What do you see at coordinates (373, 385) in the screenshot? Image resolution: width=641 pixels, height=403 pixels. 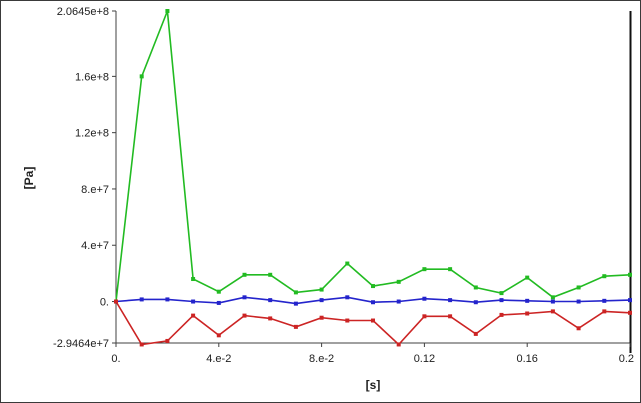 I see `x-axis-title: [s]` at bounding box center [373, 385].